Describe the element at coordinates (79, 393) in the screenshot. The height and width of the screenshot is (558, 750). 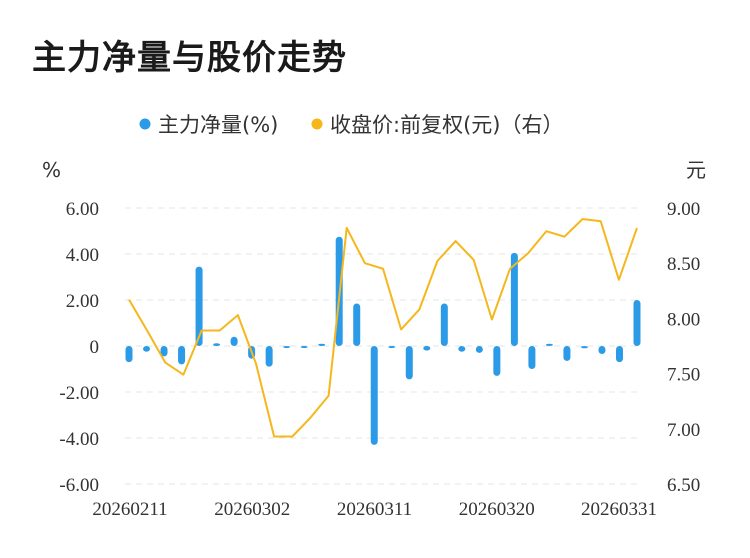
I see `left-tick-label: -2.00` at that location.